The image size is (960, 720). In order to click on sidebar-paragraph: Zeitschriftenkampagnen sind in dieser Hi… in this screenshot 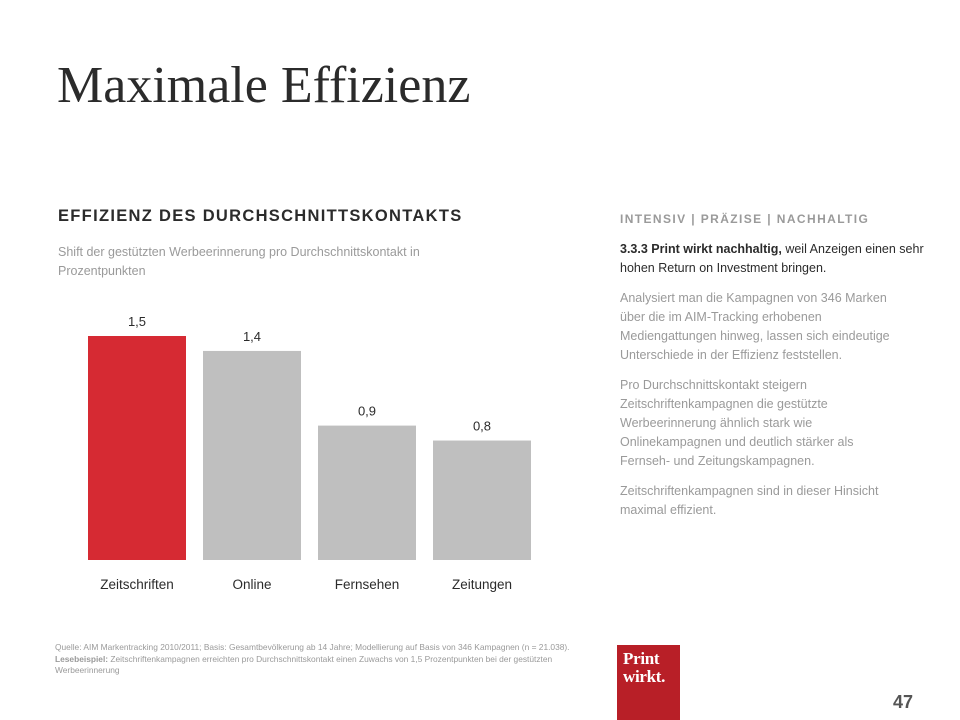, I will do `click(749, 500)`.